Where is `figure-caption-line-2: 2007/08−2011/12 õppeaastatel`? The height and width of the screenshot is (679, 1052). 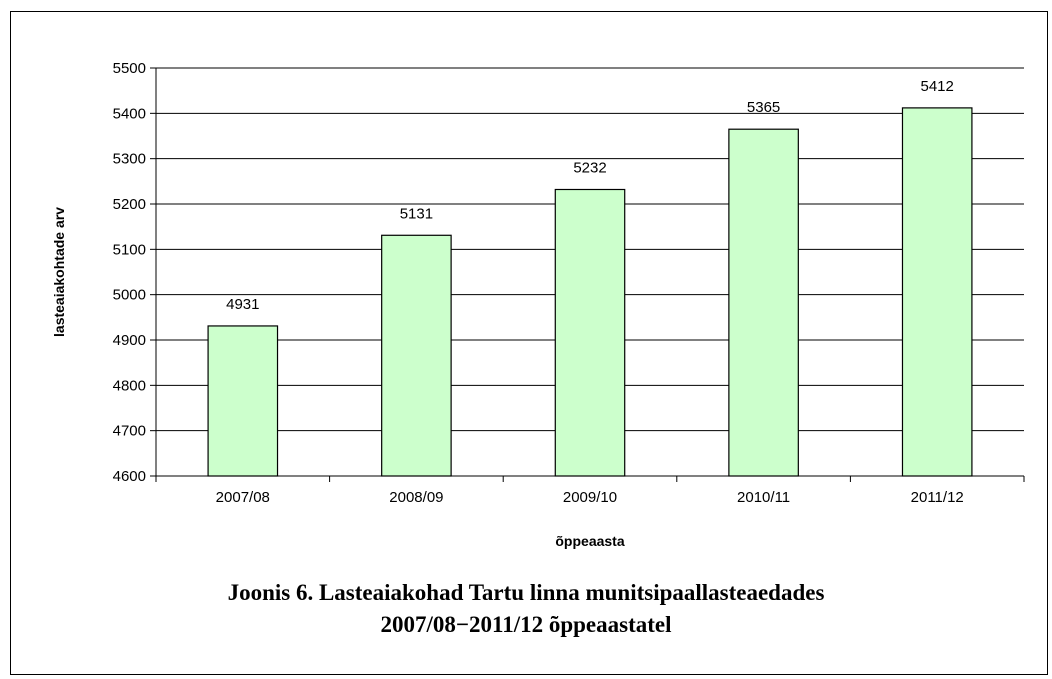
figure-caption-line-2: 2007/08−2011/12 õppeaastatel is located at coordinates (526, 625).